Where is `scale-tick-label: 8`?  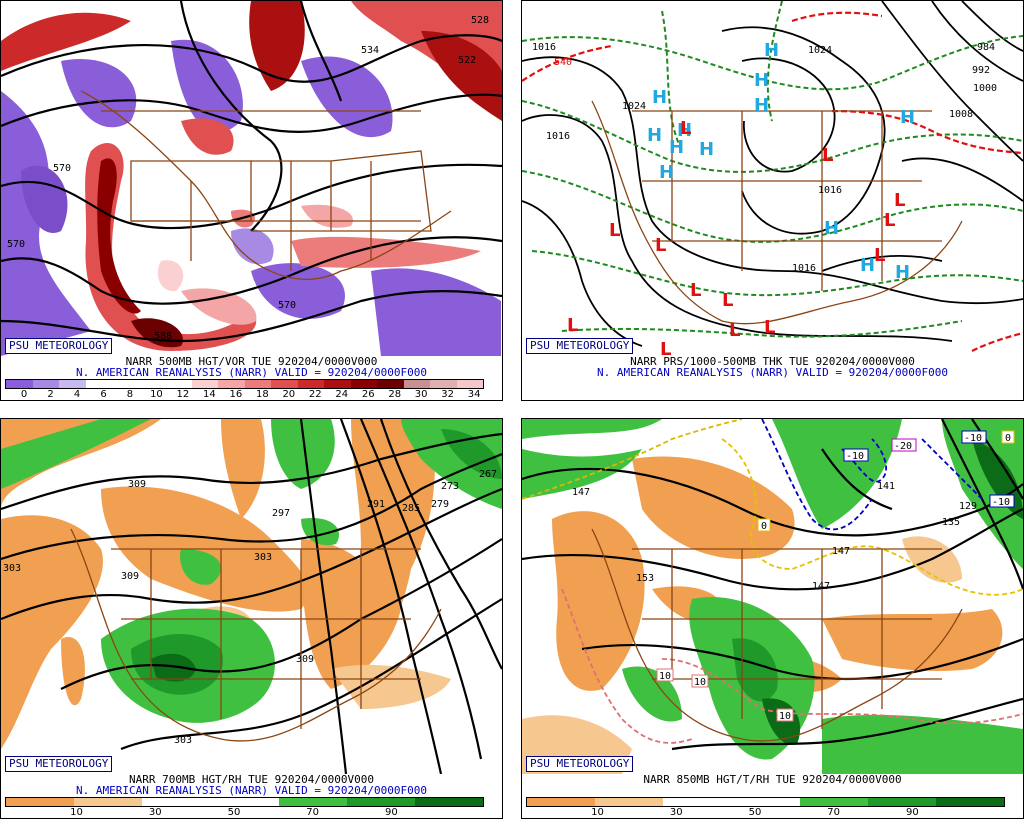 scale-tick-label: 8 is located at coordinates (130, 394).